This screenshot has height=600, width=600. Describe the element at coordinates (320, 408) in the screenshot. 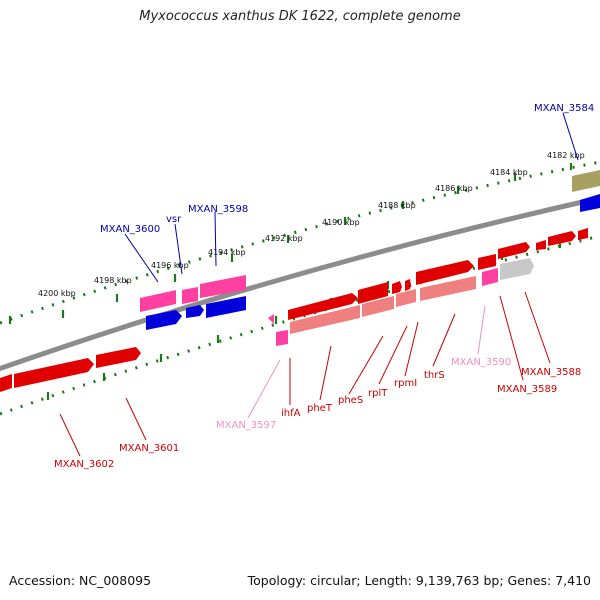

I see `label-phet: pheT` at that location.